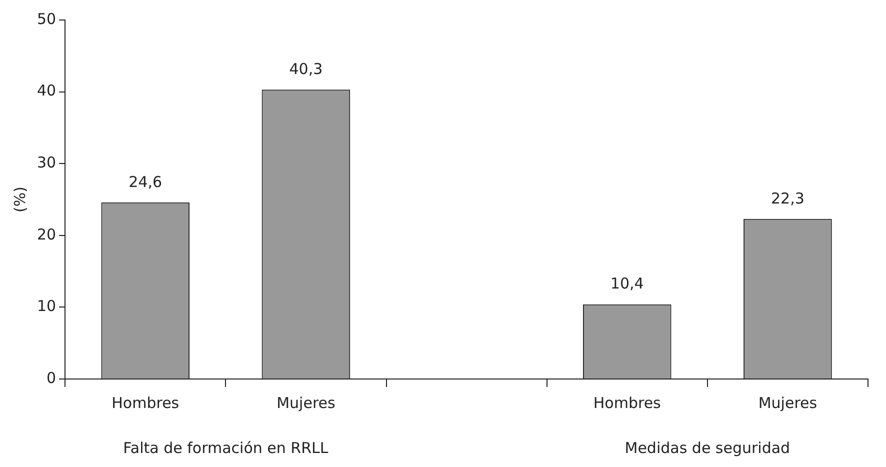  What do you see at coordinates (46, 234) in the screenshot?
I see `y-tick-label: 20` at bounding box center [46, 234].